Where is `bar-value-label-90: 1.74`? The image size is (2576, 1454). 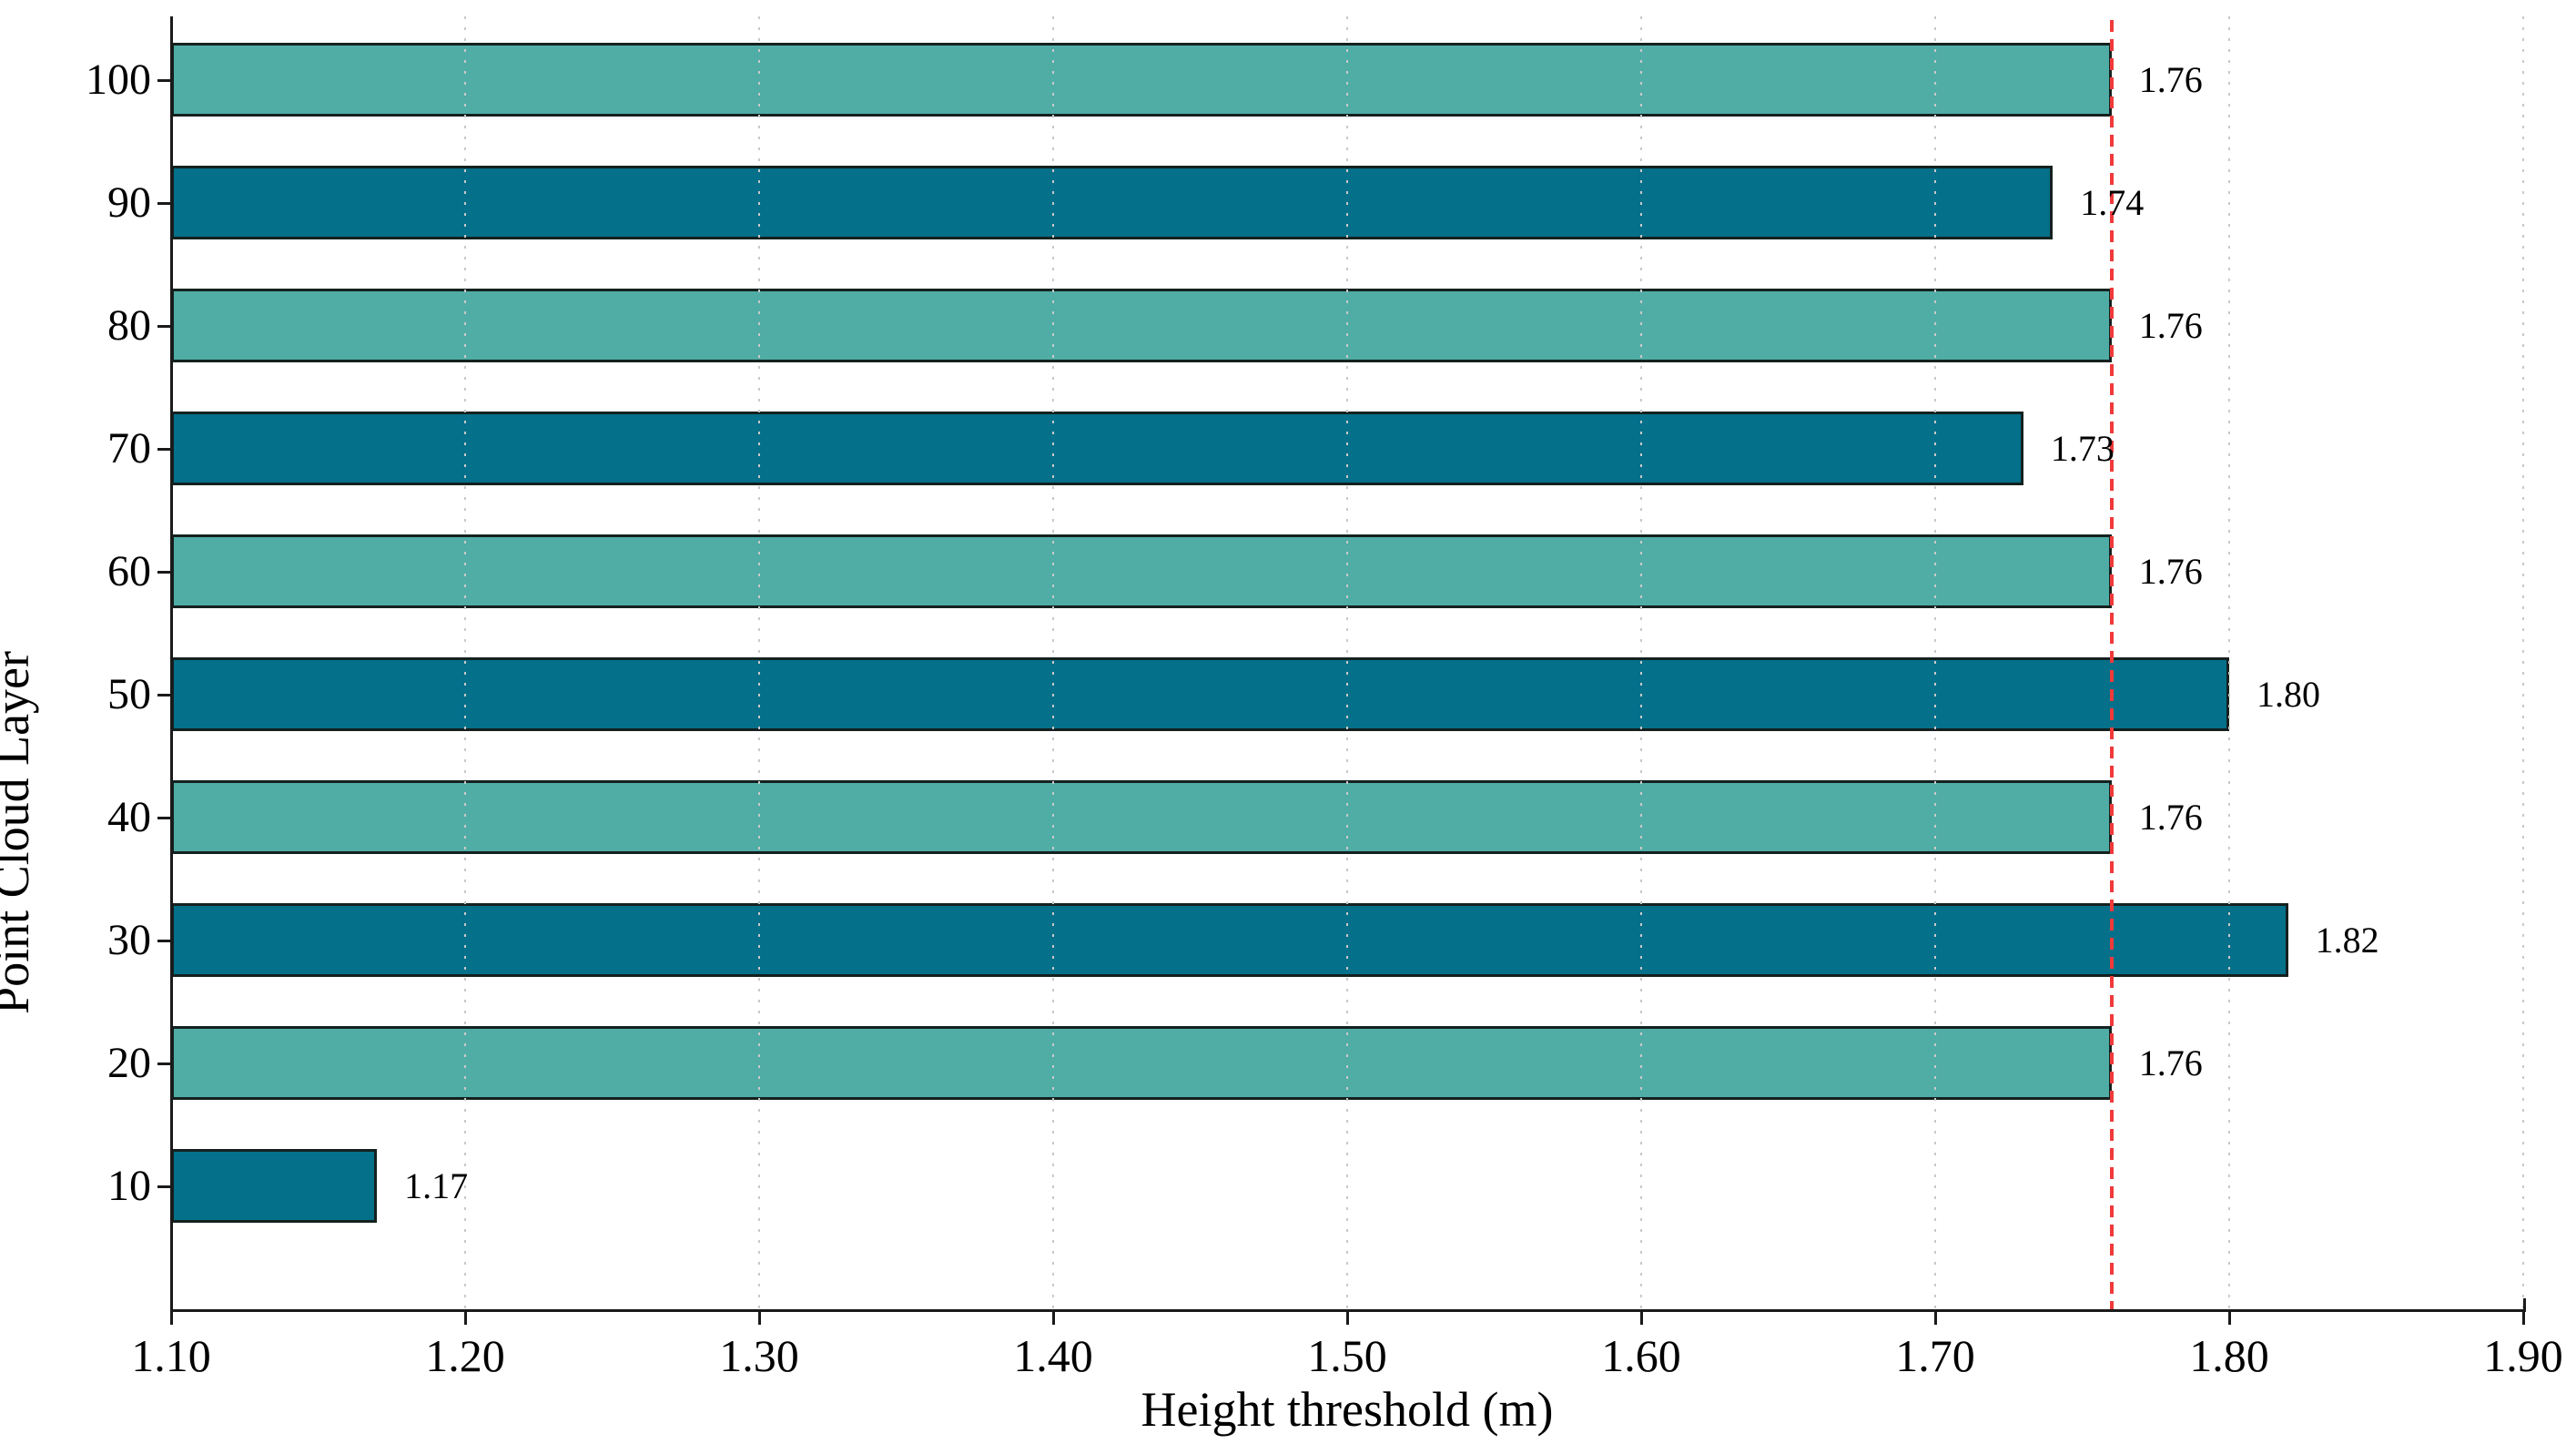
bar-value-label-90: 1.74 is located at coordinates (2112, 202).